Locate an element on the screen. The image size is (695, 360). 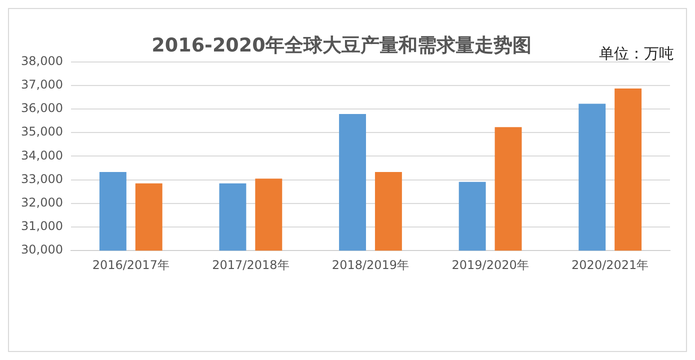
y-tick-label: 32,000 is located at coordinates (41, 203).